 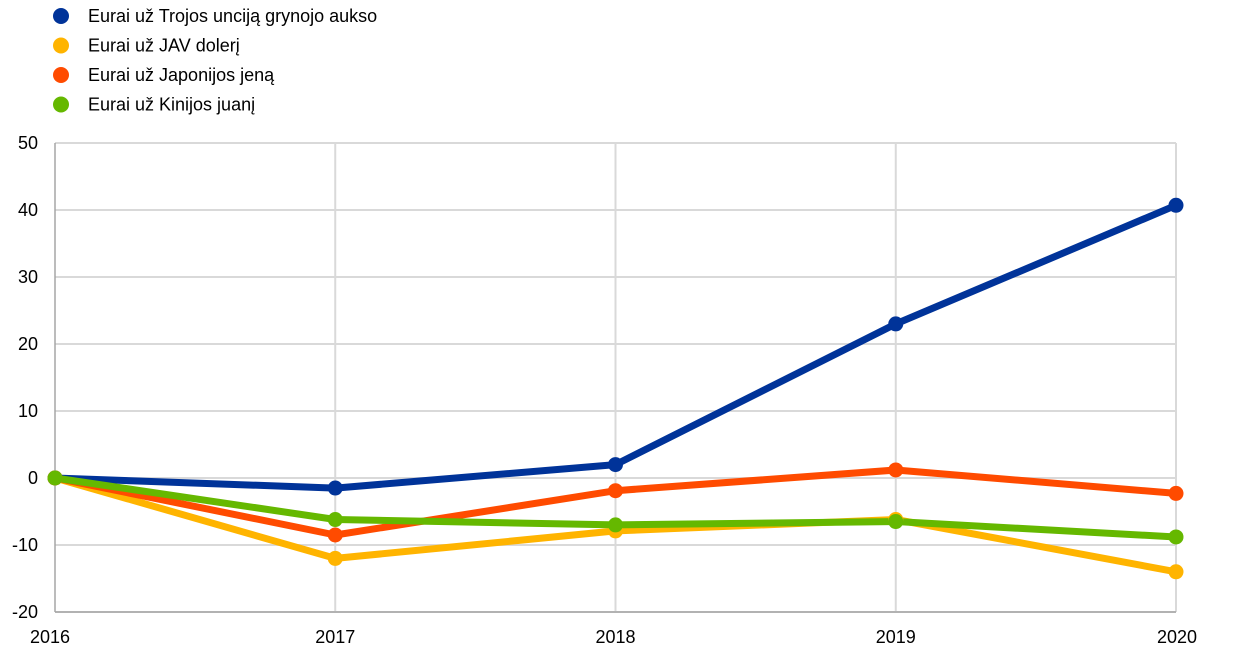 I want to click on y-tick-label-7: 50, so click(x=28, y=143).